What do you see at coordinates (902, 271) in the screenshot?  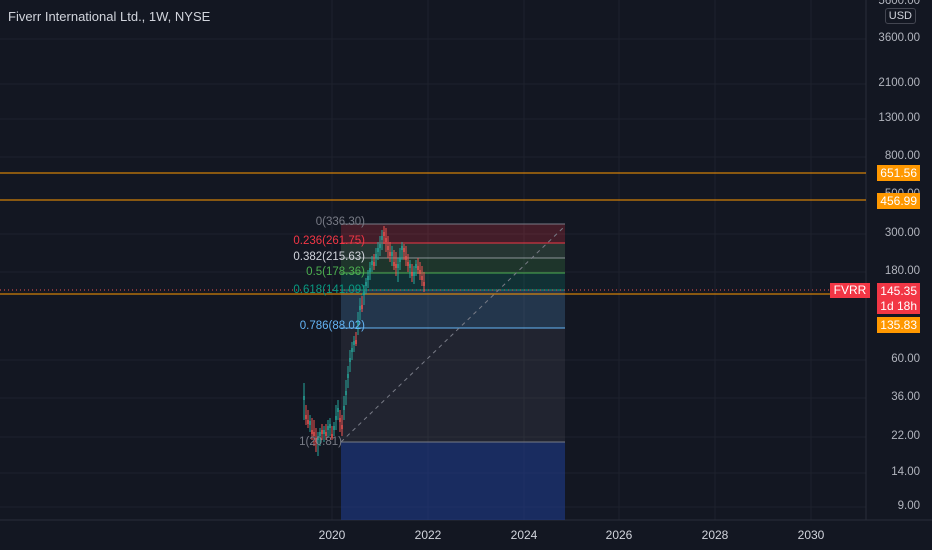 I see `price-axis-label: 180.00` at bounding box center [902, 271].